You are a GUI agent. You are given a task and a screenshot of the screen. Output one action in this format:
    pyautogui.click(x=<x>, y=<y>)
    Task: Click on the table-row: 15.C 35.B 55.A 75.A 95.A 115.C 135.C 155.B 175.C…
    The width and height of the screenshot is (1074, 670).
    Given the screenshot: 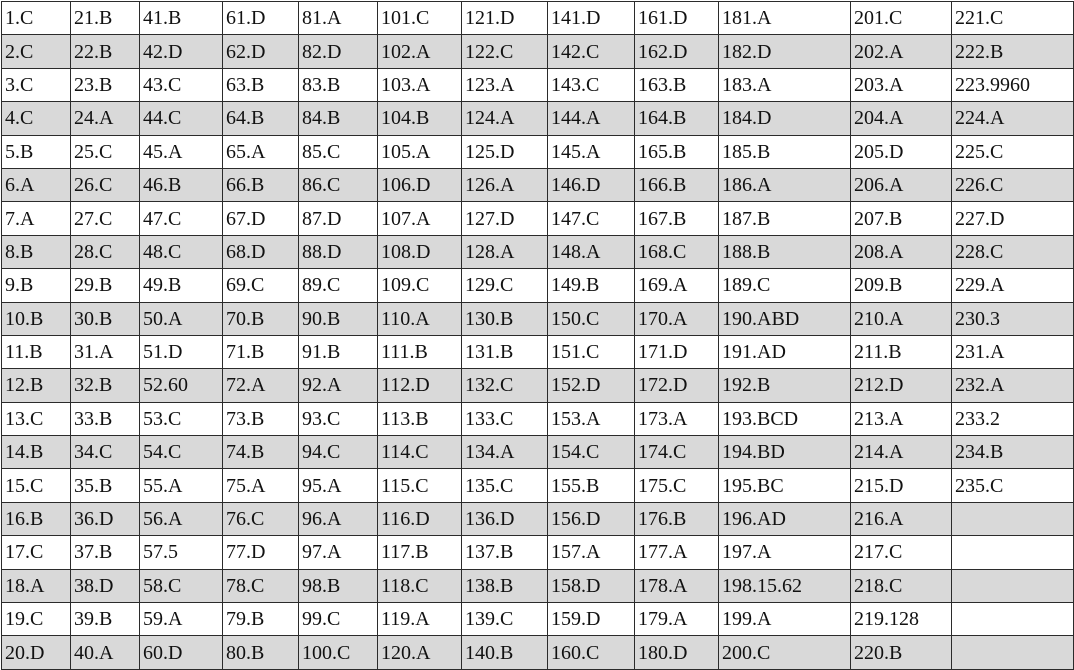 What is the action you would take?
    pyautogui.click(x=537, y=485)
    